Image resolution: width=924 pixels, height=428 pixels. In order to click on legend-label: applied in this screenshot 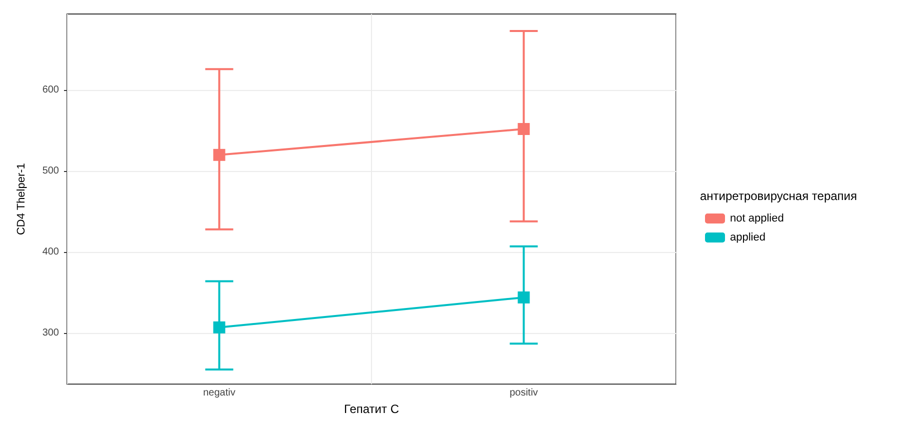, I will do `click(748, 238)`.